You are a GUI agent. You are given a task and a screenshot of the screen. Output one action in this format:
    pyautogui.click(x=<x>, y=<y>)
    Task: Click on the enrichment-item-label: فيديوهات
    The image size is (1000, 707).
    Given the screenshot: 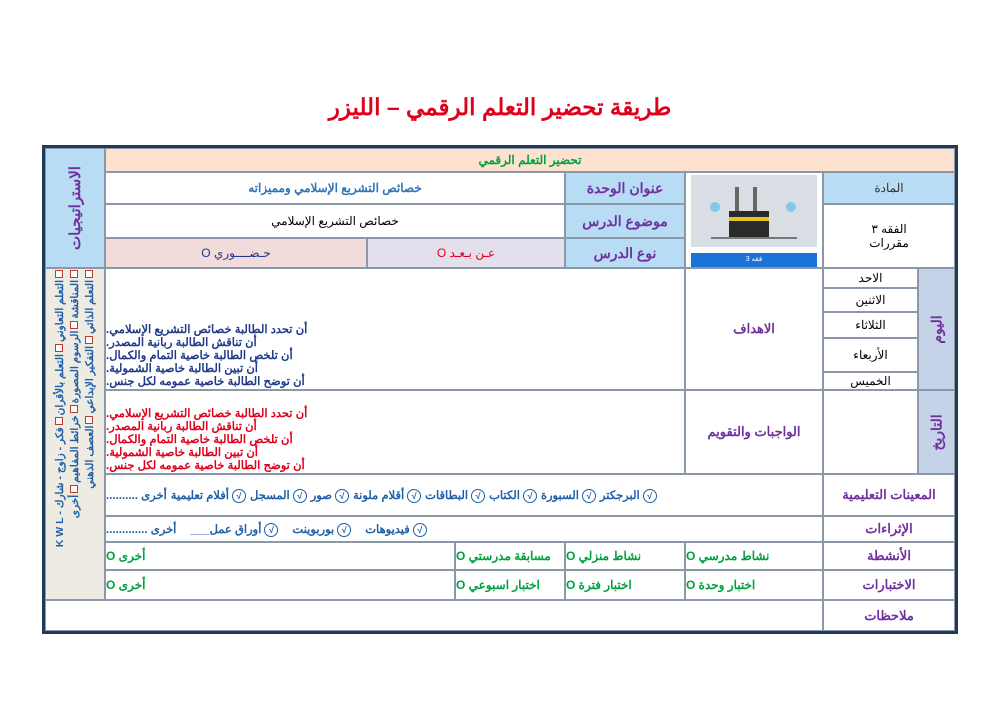 What is the action you would take?
    pyautogui.click(x=387, y=529)
    